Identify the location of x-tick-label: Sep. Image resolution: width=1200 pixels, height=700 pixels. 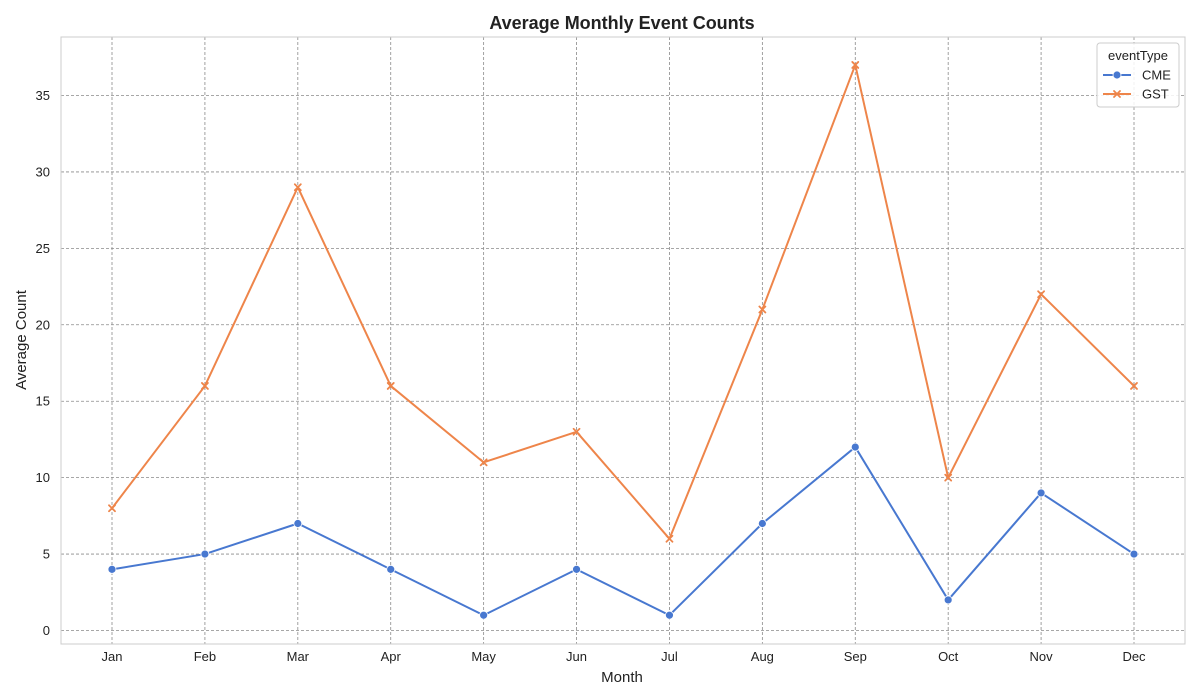
(855, 656).